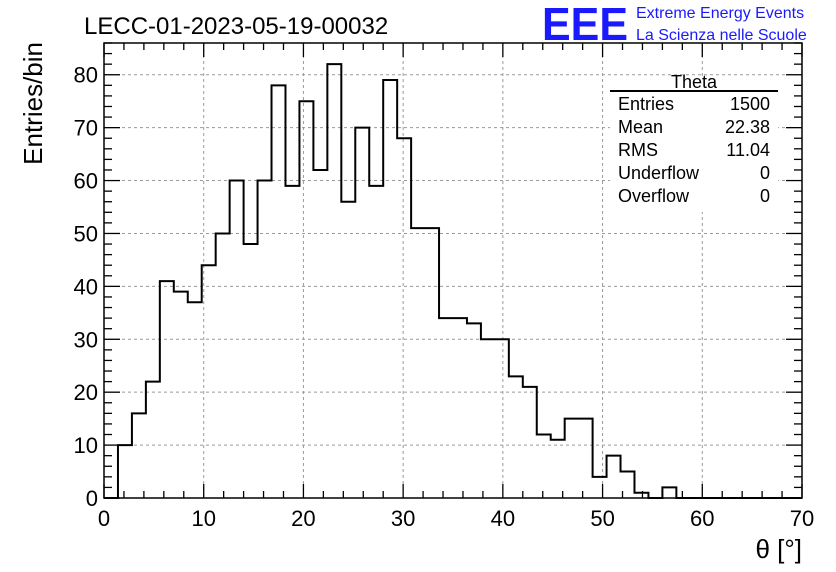  I want to click on stats-row-value: 1500, so click(750, 104).